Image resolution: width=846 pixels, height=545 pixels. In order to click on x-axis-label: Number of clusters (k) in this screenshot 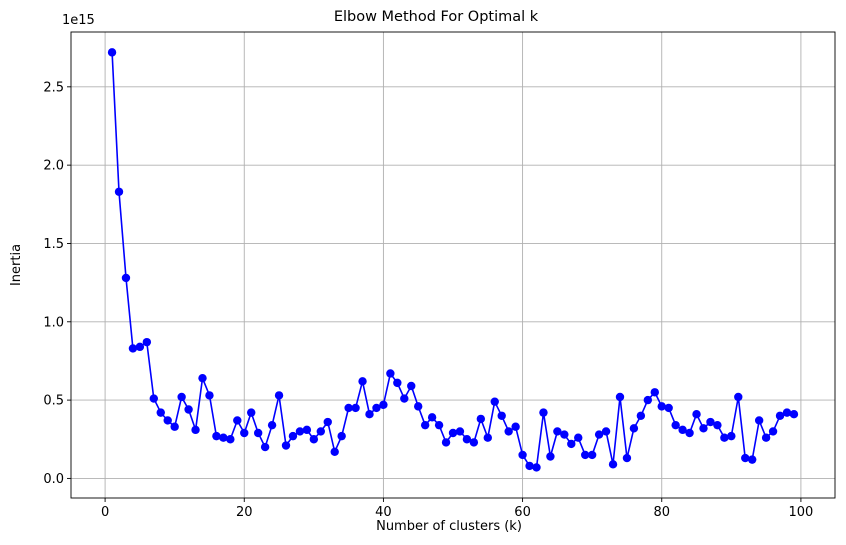, I will do `click(449, 526)`.